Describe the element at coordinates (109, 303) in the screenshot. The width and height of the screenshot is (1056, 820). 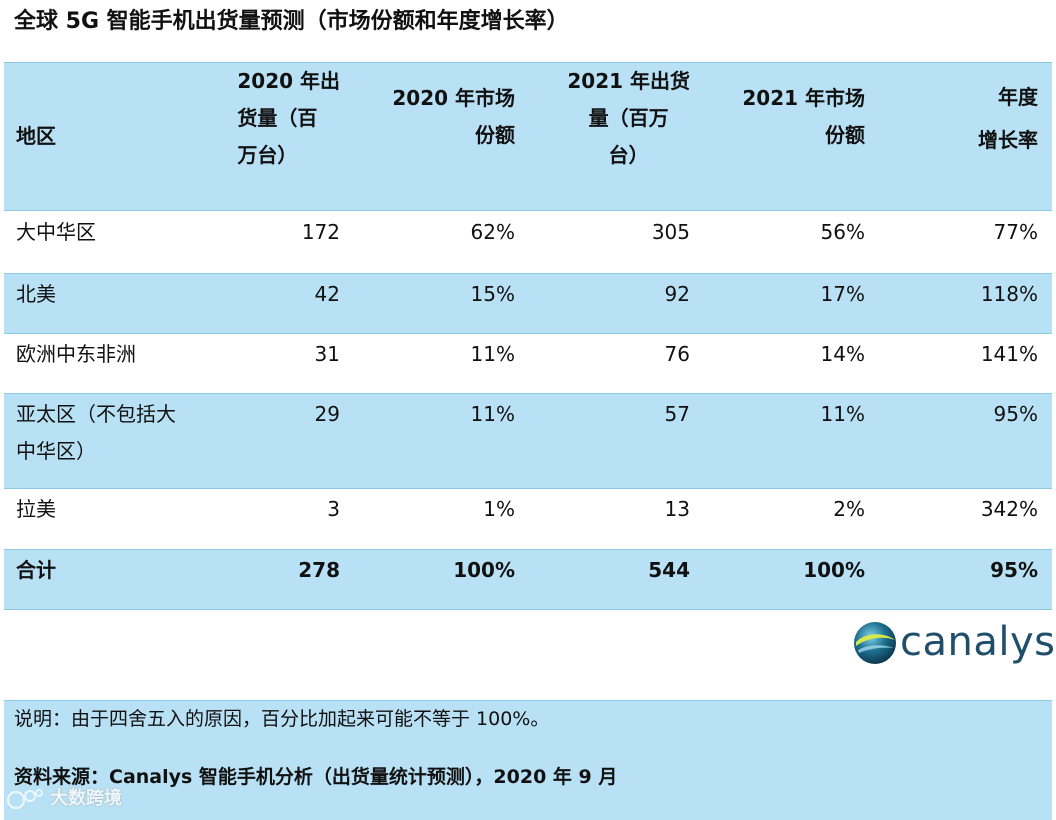
I see `region-cell: 北美` at that location.